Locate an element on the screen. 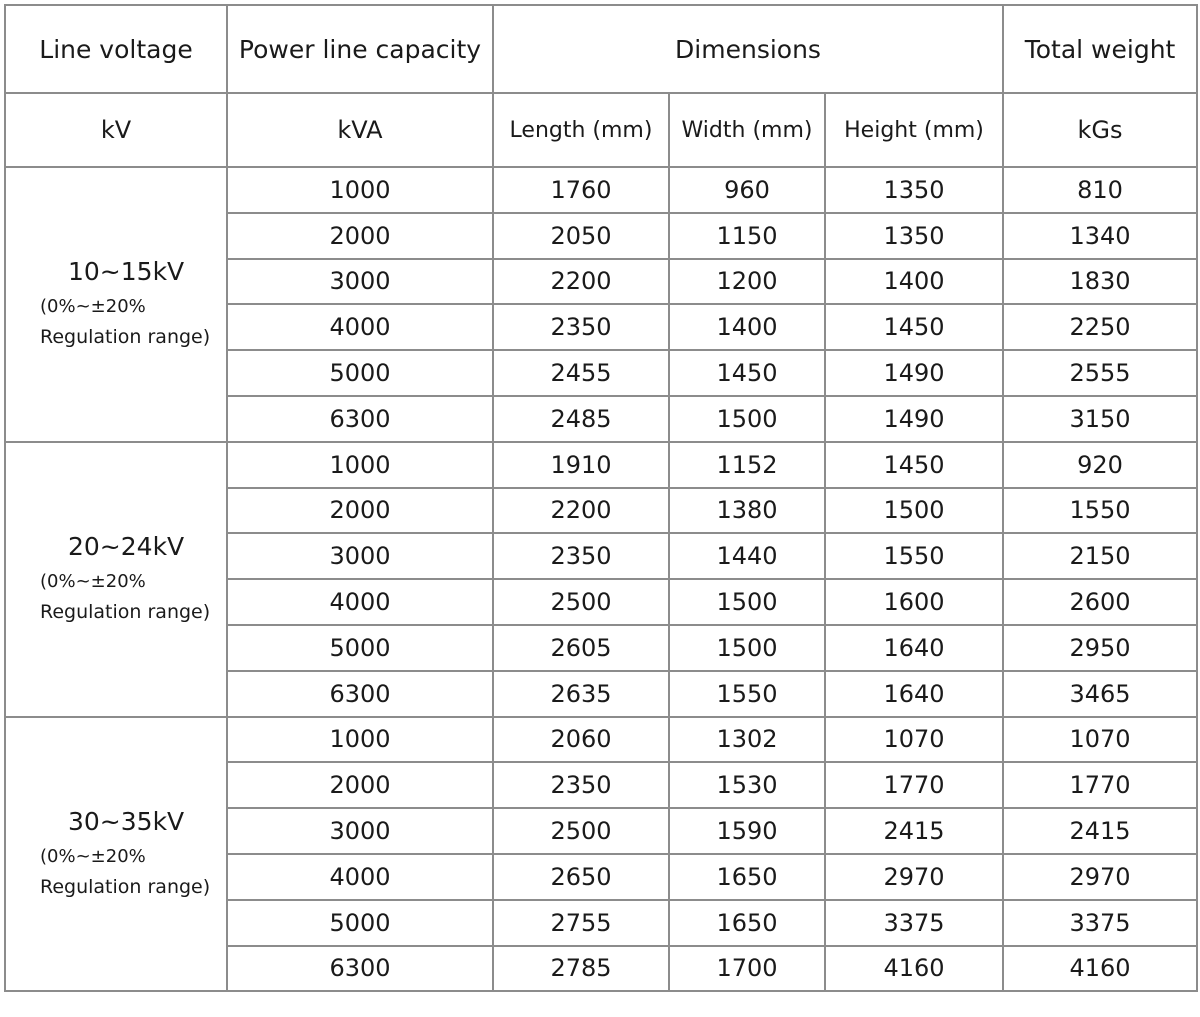 This screenshot has width=1200, height=1017. table-row: 6300 2485 1500 1490 3150 is located at coordinates (602, 418).